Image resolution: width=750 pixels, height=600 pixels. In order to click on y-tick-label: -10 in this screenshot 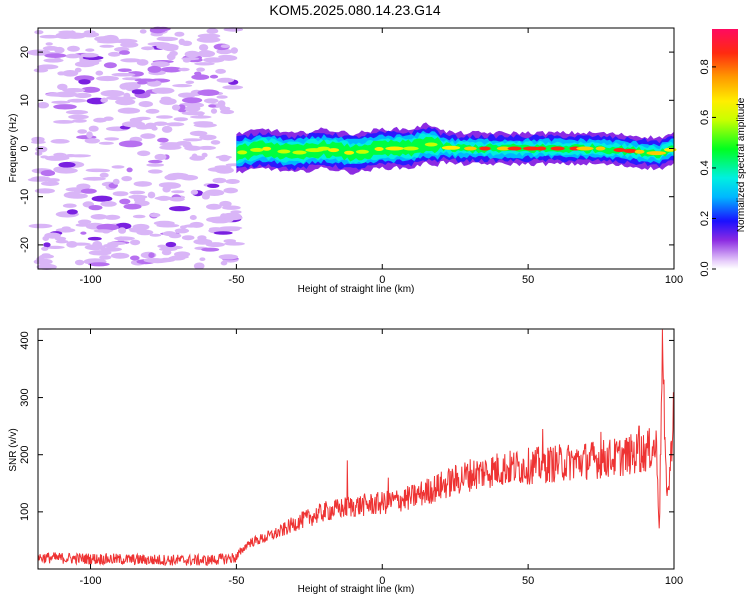, I will do `click(25, 197)`.